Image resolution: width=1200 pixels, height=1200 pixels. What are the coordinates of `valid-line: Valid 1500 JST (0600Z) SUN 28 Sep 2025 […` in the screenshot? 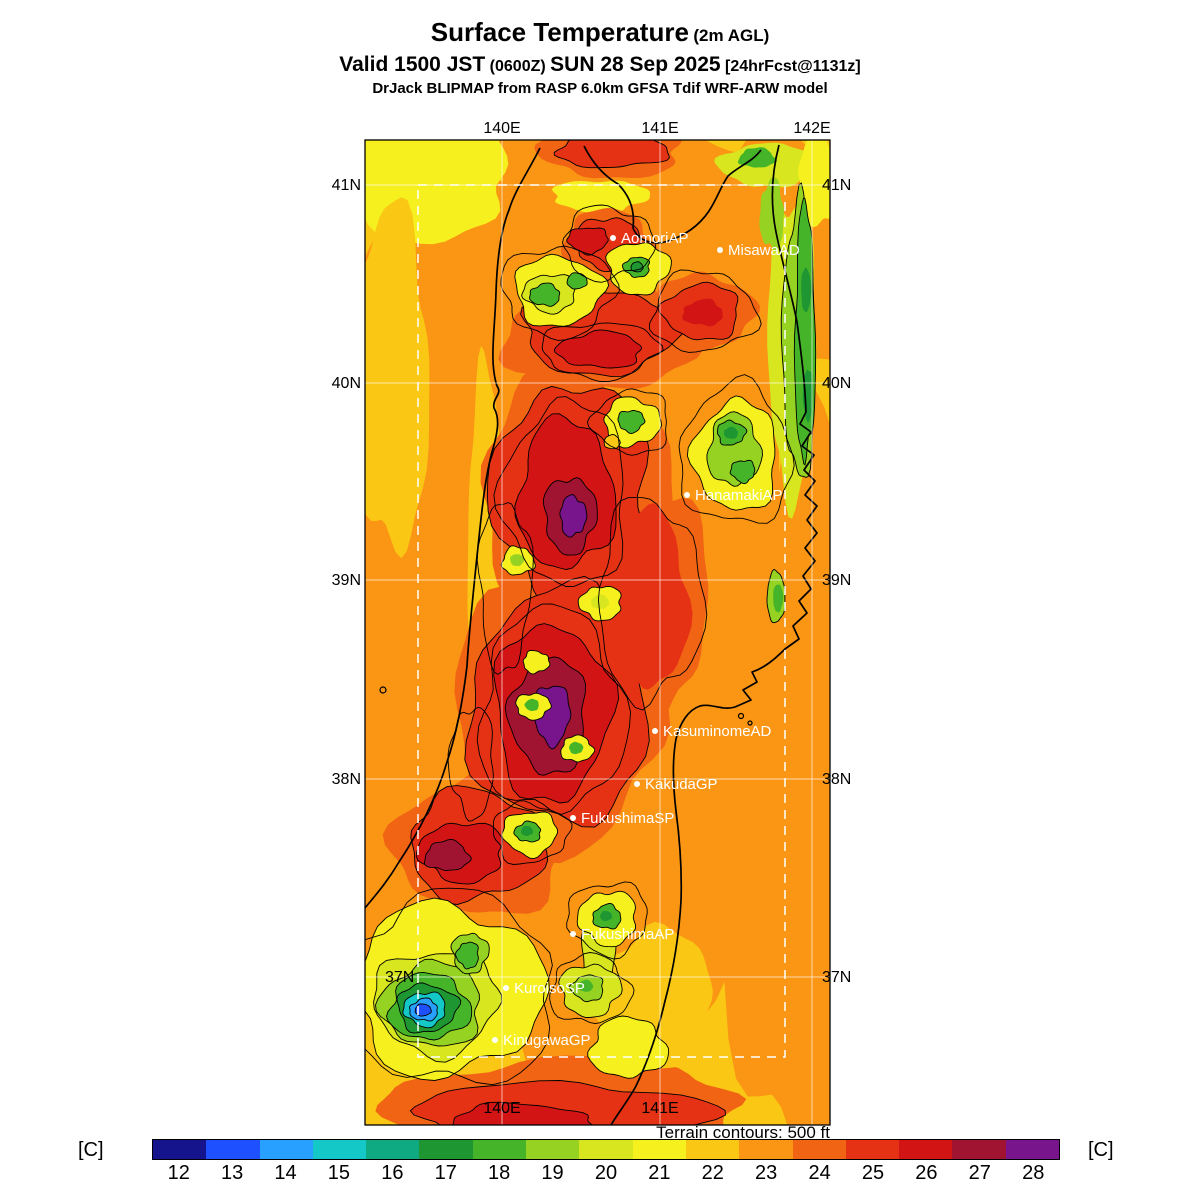 It's located at (600, 65).